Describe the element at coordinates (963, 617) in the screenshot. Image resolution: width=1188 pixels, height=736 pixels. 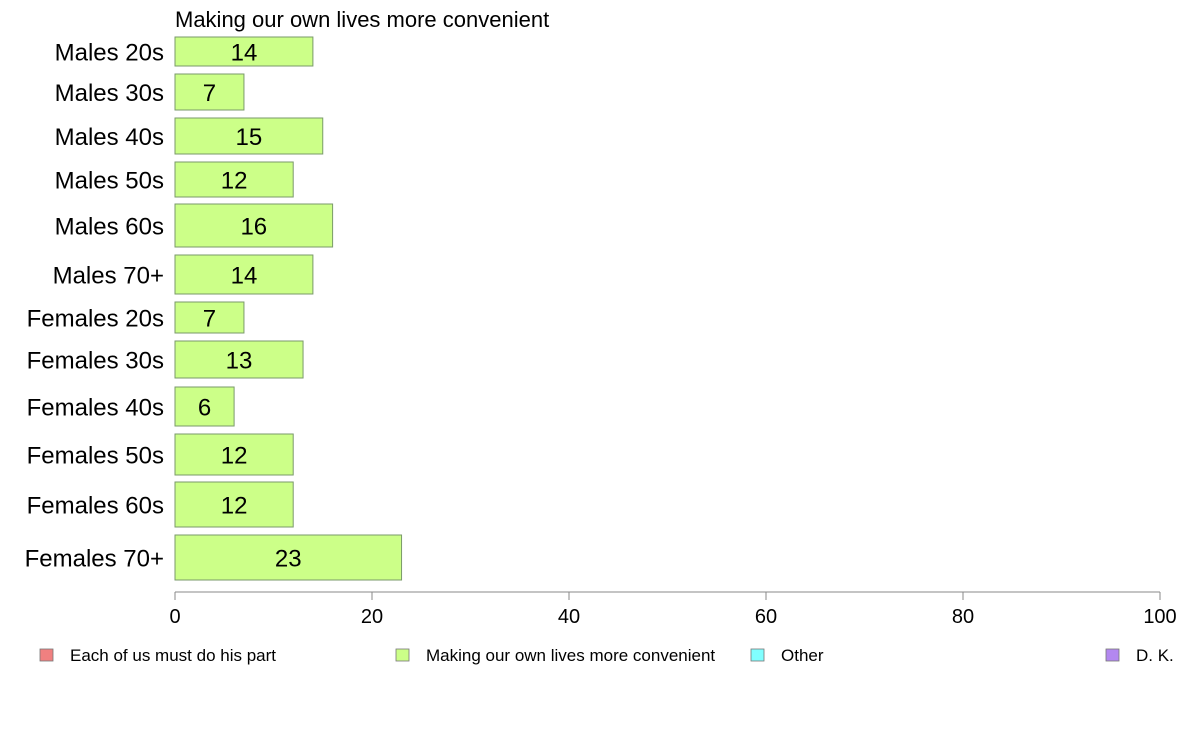
I see `x-tick-label: 80` at that location.